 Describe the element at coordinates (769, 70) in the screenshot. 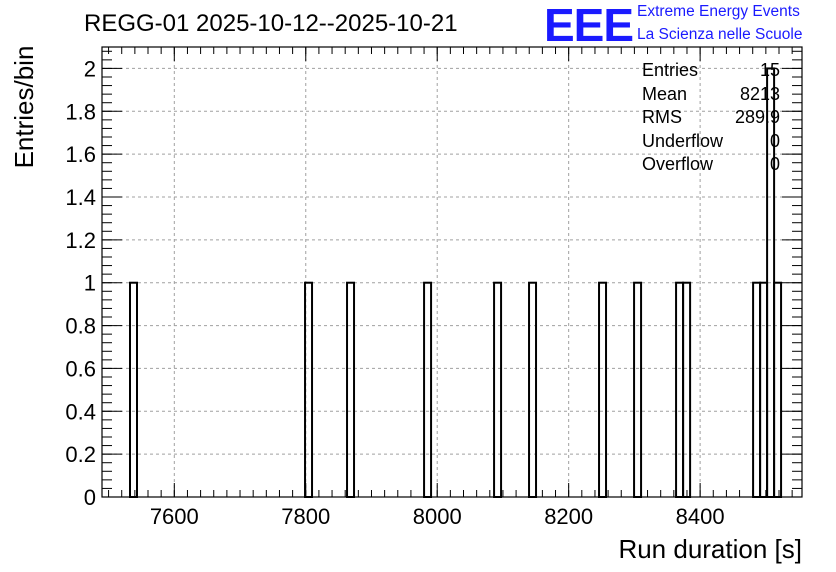

I see `stat-value: 15` at that location.